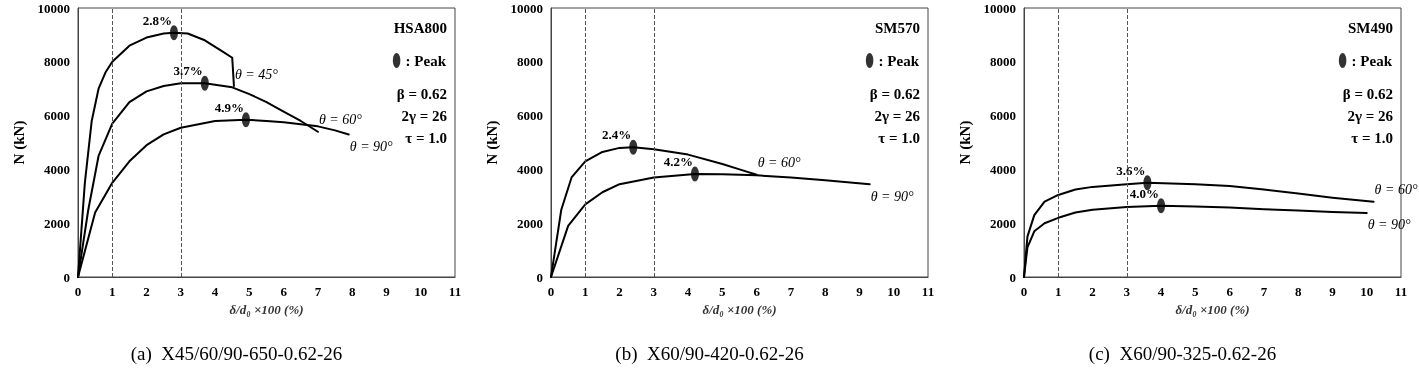 The width and height of the screenshot is (1419, 374). Describe the element at coordinates (617, 135) in the screenshot. I see `annotation: 2.4%` at that location.